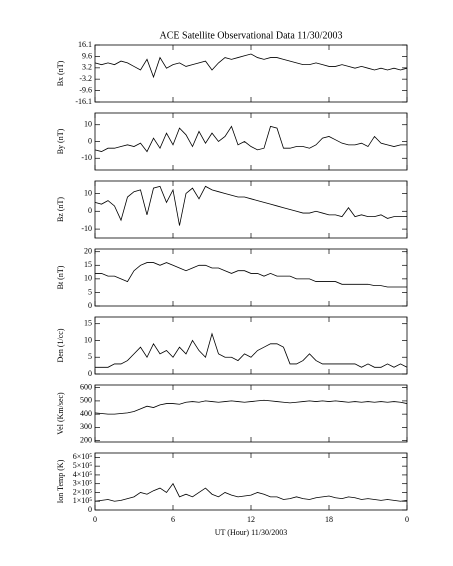  What do you see at coordinates (60, 345) in the screenshot?
I see `y-axis-label: Den (1/cc)` at bounding box center [60, 345].